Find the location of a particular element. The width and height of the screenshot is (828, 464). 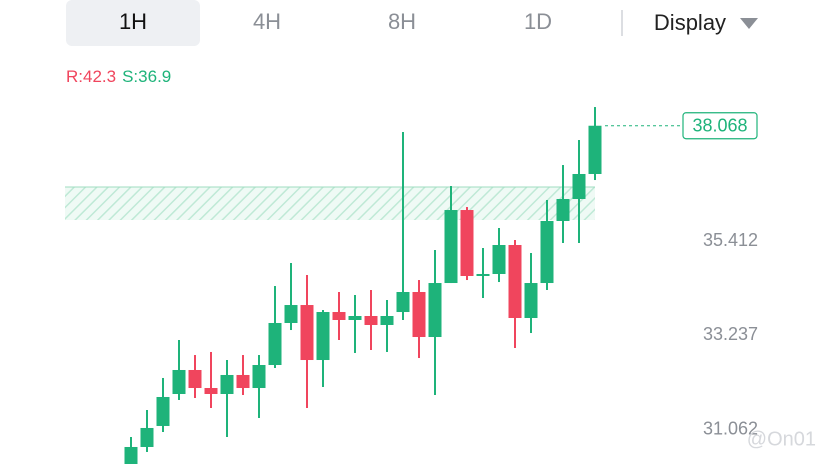

price-box is located at coordinates (720, 126).